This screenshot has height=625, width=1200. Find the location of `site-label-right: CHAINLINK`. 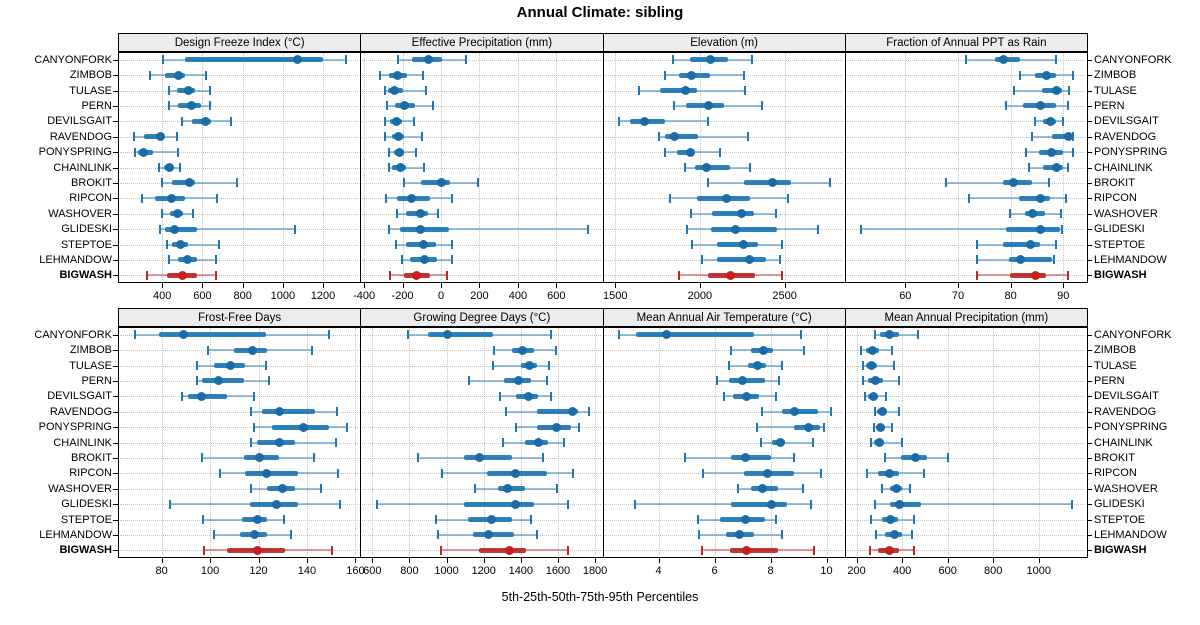

site-label-right: CHAINLINK is located at coordinates (1123, 167).